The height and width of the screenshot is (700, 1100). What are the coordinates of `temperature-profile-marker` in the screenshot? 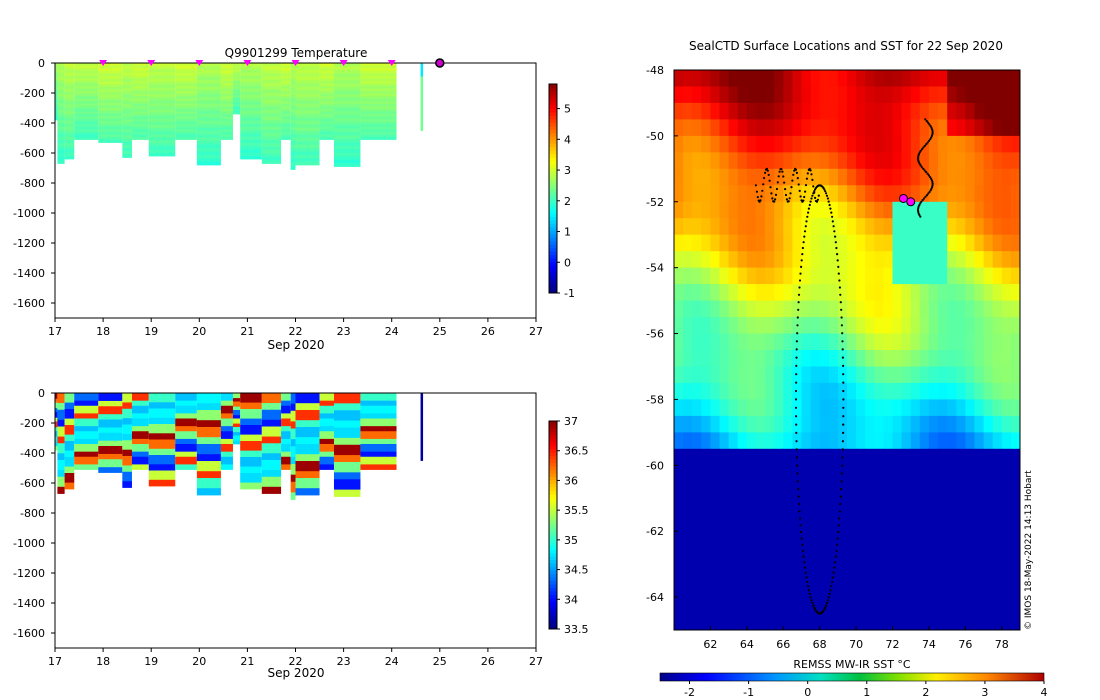 It's located at (343, 63).